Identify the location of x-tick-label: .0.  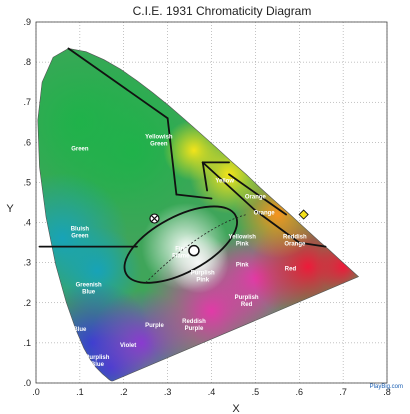
(36, 392).